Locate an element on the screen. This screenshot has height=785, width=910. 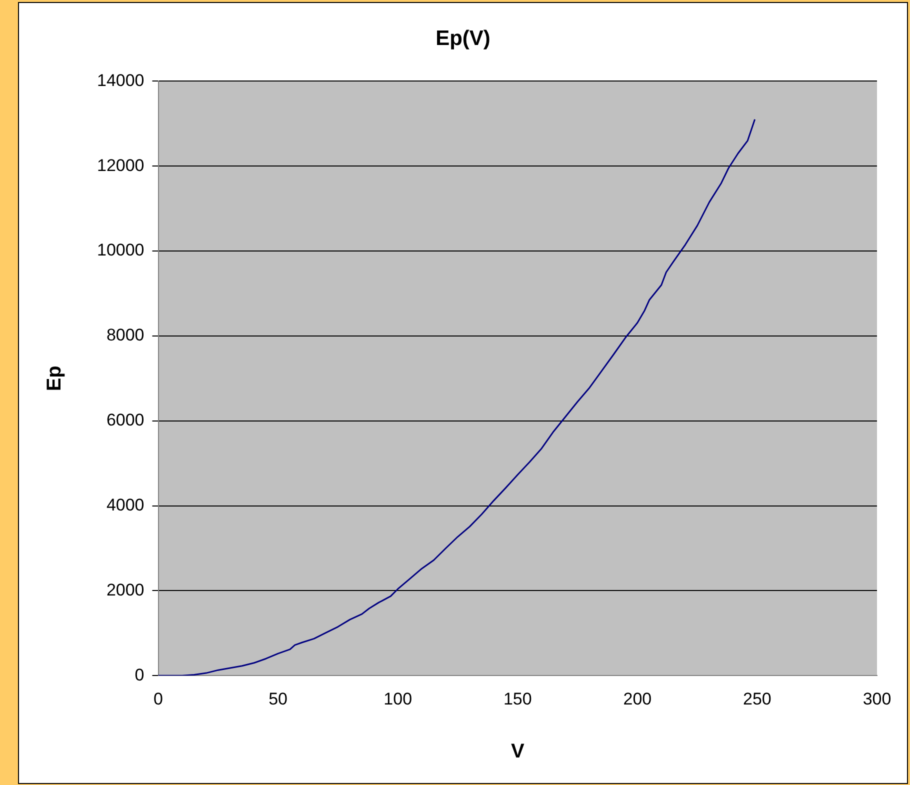
x-tick-label: 150 is located at coordinates (517, 698).